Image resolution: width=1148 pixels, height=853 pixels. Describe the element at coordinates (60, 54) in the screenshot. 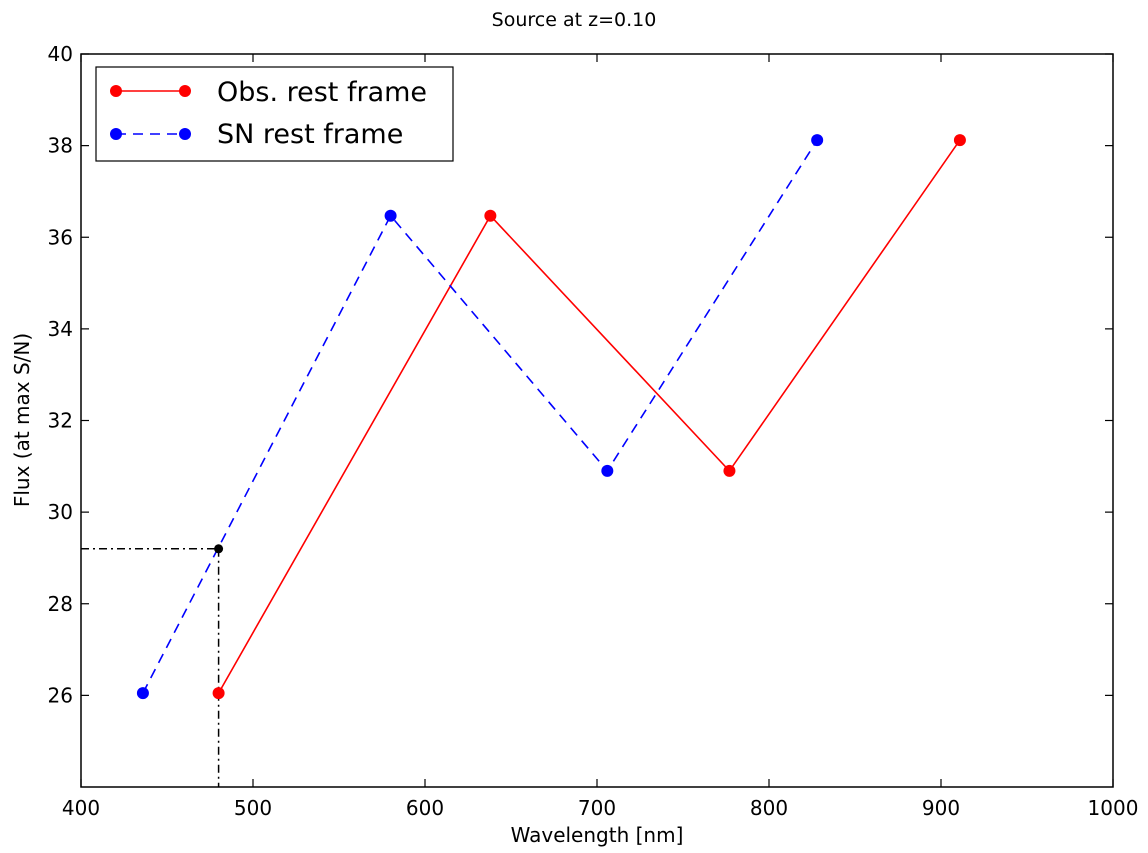

I see `y-tick-label: 40` at that location.